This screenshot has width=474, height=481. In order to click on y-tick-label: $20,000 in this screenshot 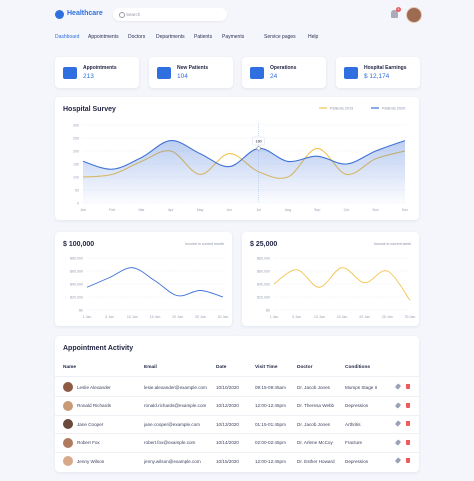, I will do `click(76, 297)`.